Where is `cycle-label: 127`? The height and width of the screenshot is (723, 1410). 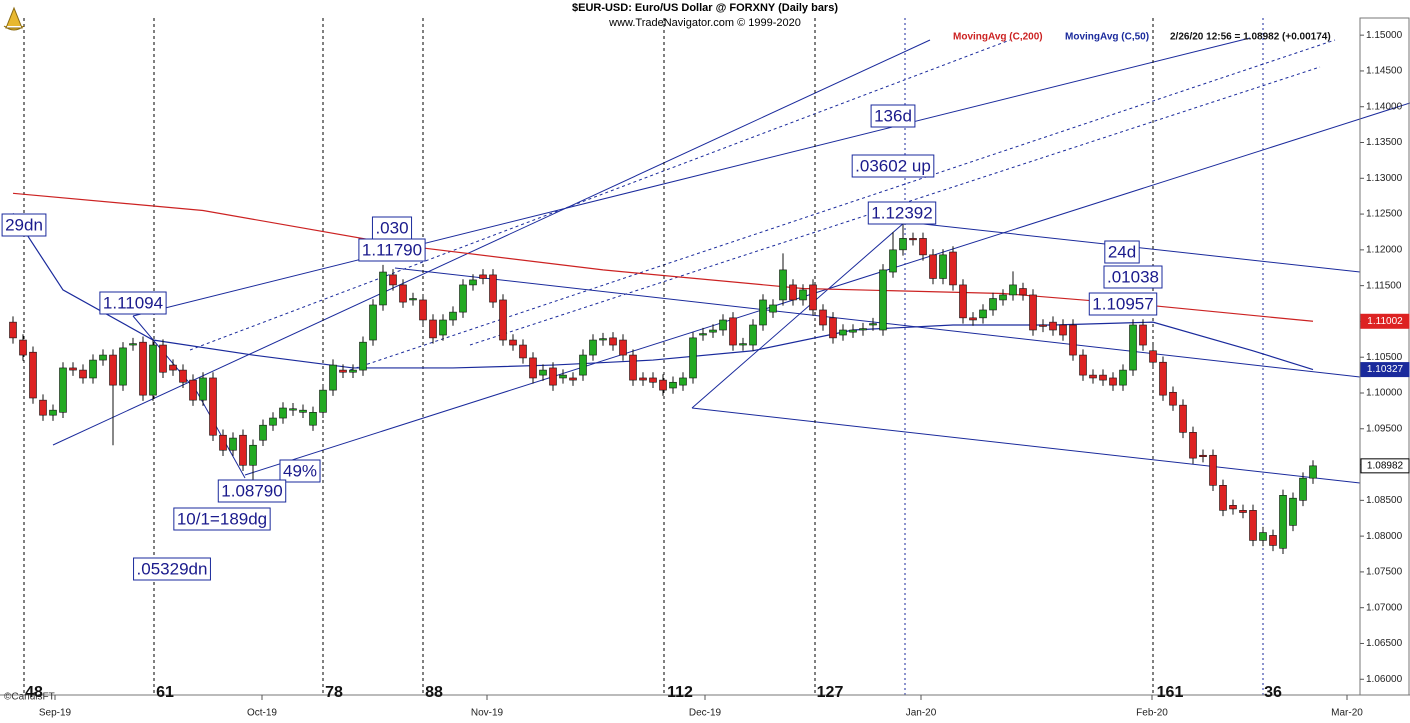 cycle-label: 127 is located at coordinates (830, 692).